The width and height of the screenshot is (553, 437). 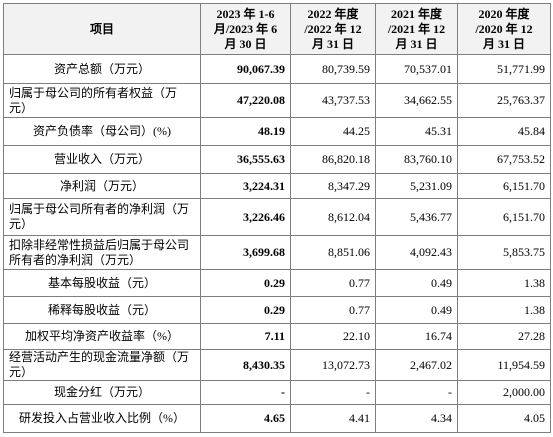 What do you see at coordinates (504, 418) in the screenshot?
I see `value-cell: 4.05` at bounding box center [504, 418].